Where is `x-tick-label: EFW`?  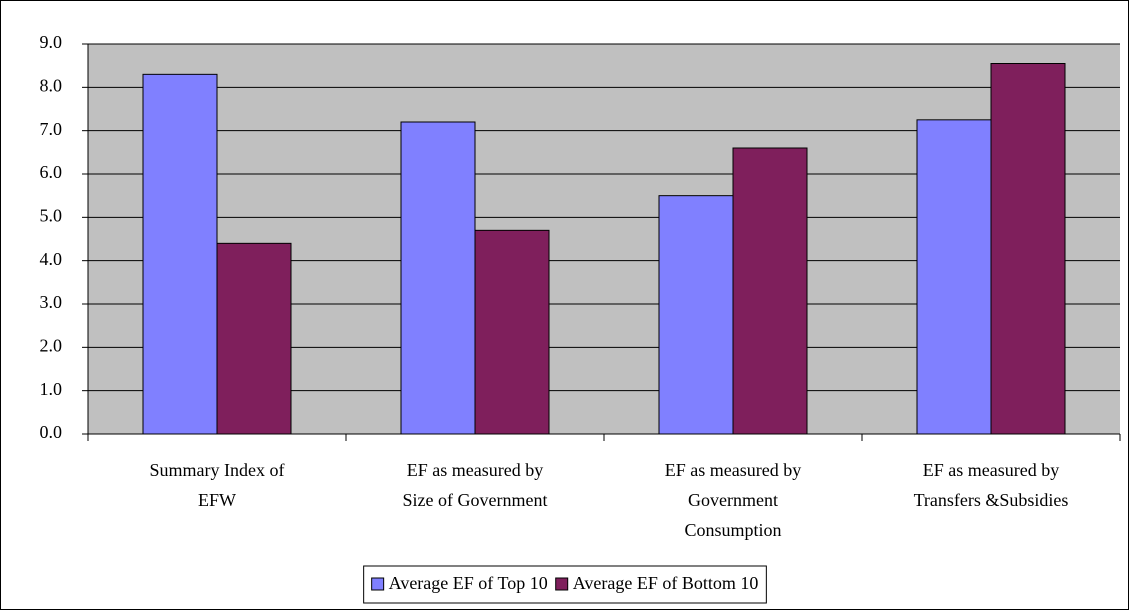
x-tick-label: EFW is located at coordinates (217, 500).